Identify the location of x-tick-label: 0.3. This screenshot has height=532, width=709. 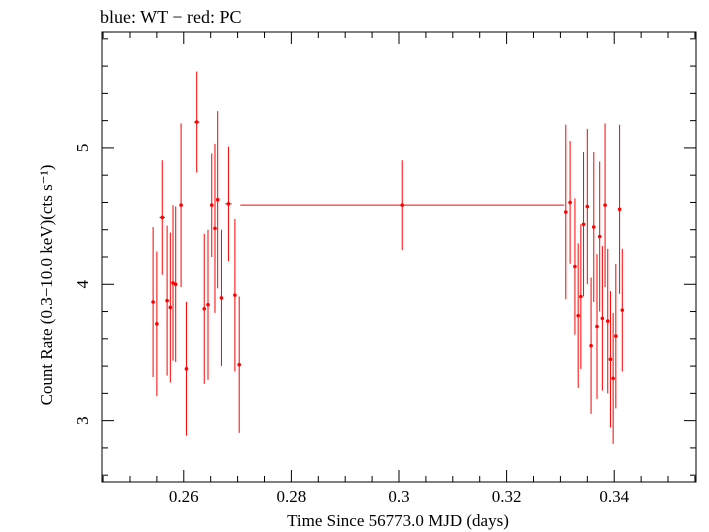
(398, 496).